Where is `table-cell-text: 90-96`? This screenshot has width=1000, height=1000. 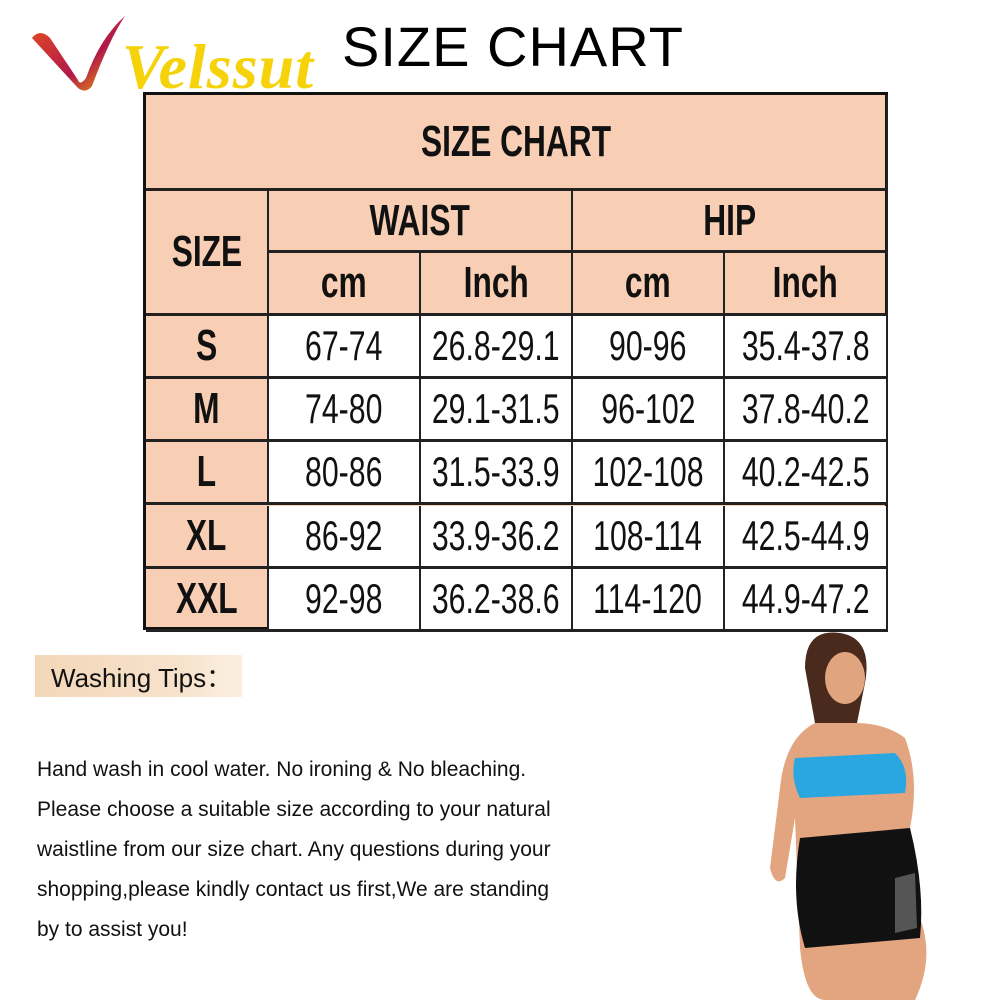 table-cell-text: 90-96 is located at coordinates (648, 345).